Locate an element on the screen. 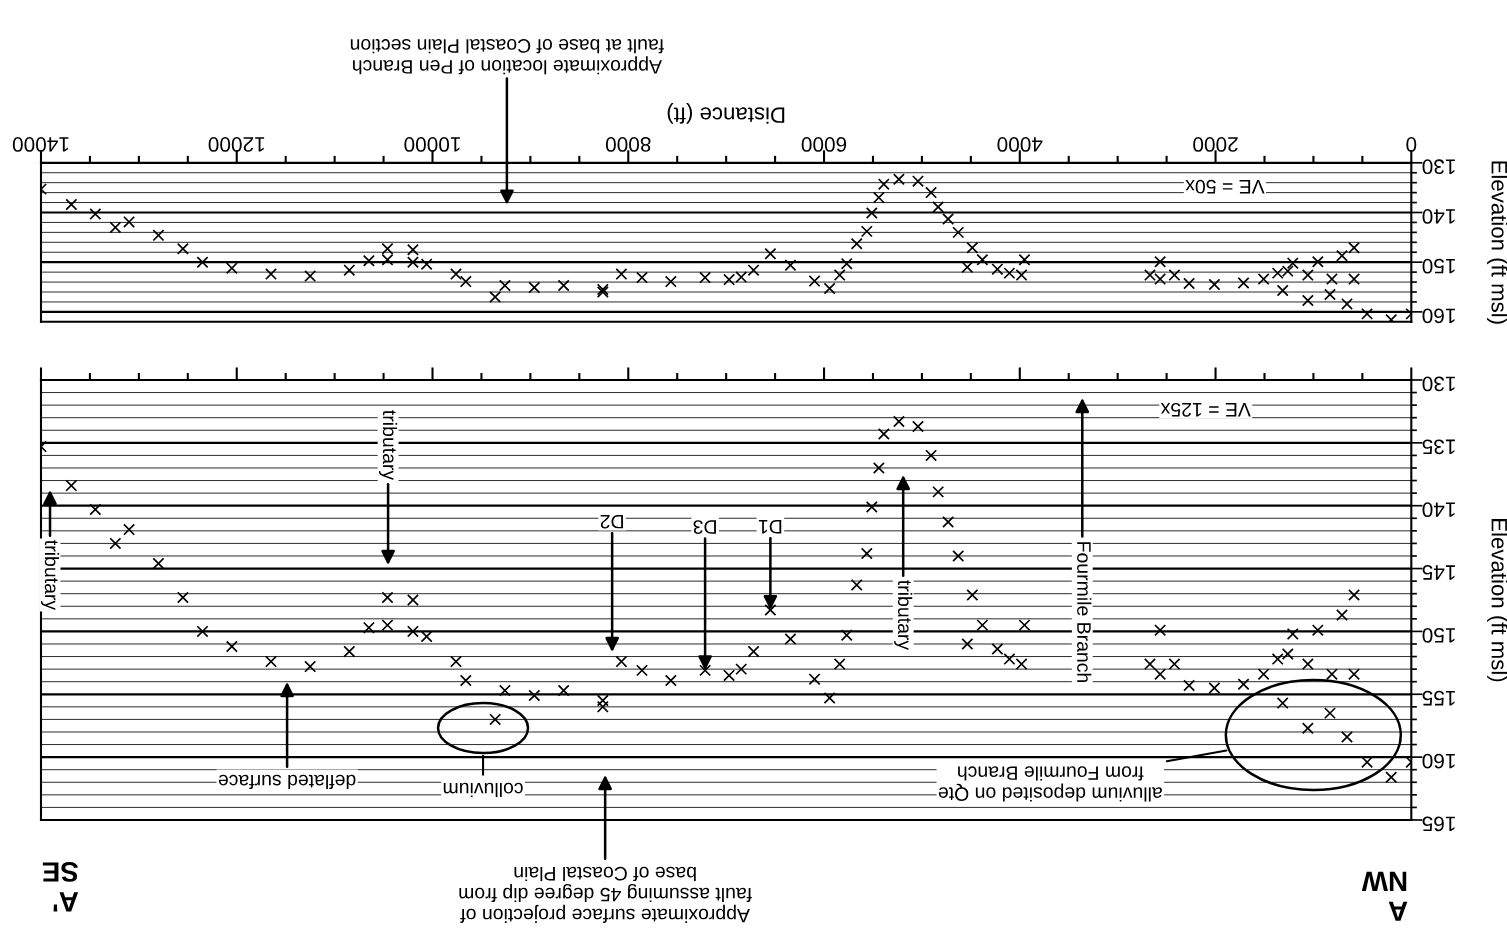 The width and height of the screenshot is (1507, 941). x-tick-label: 2000 is located at coordinates (1215, 144).